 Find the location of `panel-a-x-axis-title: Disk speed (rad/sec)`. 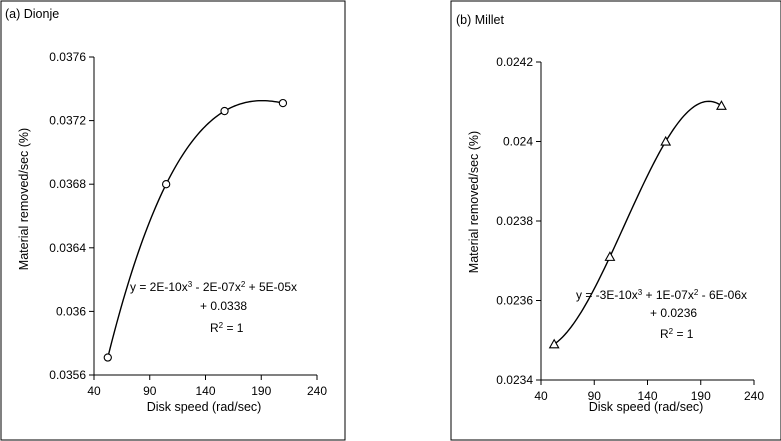

panel-a-x-axis-title: Disk speed (rad/sec) is located at coordinates (204, 407).